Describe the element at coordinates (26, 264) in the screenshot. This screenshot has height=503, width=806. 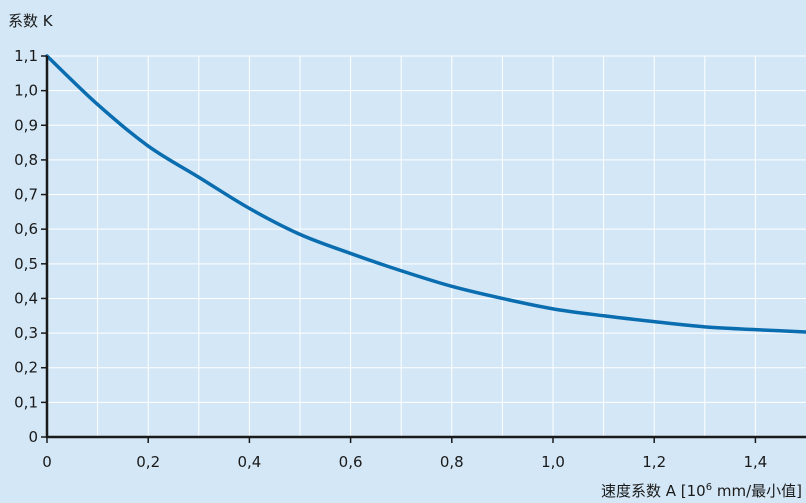
I see `y-tick-label: 0,5` at that location.